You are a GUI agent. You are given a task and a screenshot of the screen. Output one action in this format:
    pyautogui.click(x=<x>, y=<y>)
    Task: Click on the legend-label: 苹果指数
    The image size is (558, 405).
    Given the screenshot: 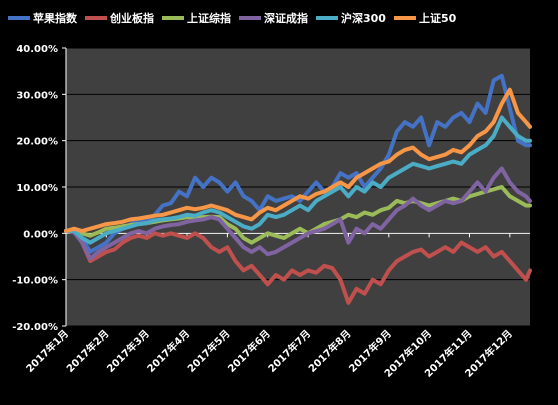 What is the action you would take?
    pyautogui.click(x=55, y=18)
    